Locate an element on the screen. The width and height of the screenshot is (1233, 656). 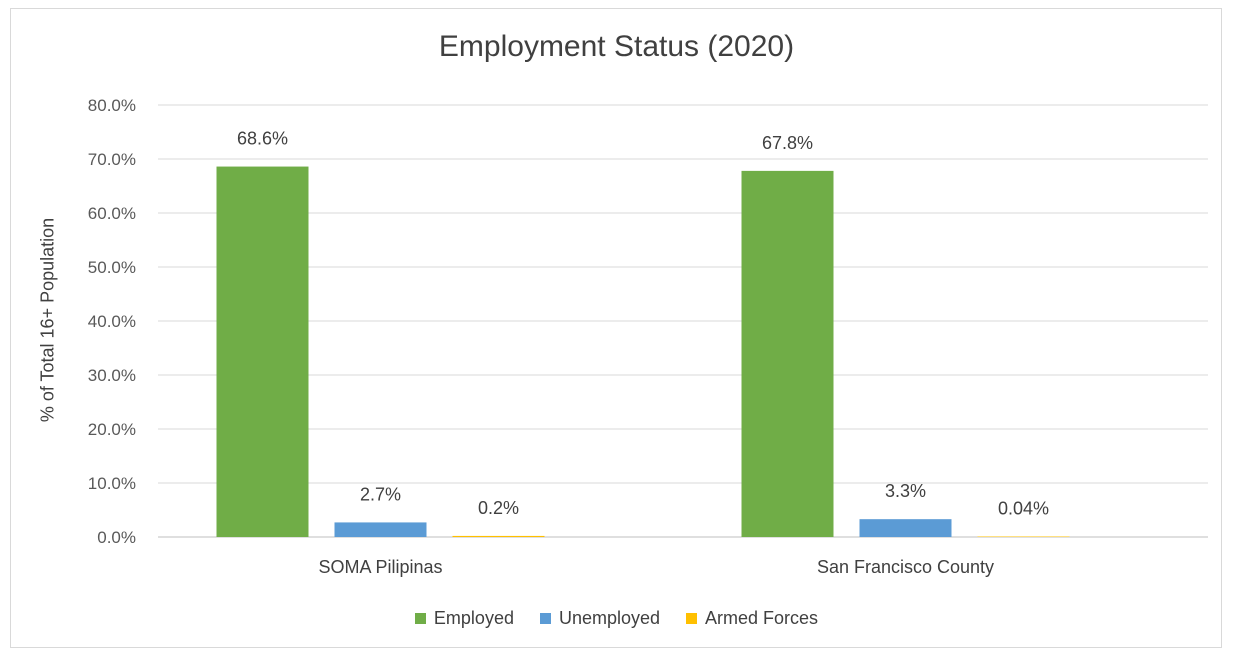
data-label: 68.6% is located at coordinates (262, 139).